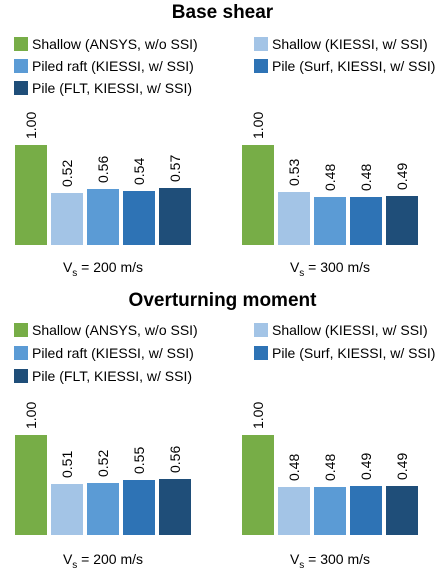 This screenshot has width=445, height=572. What do you see at coordinates (222, 12) in the screenshot?
I see `chart-title: Base shear` at bounding box center [222, 12].